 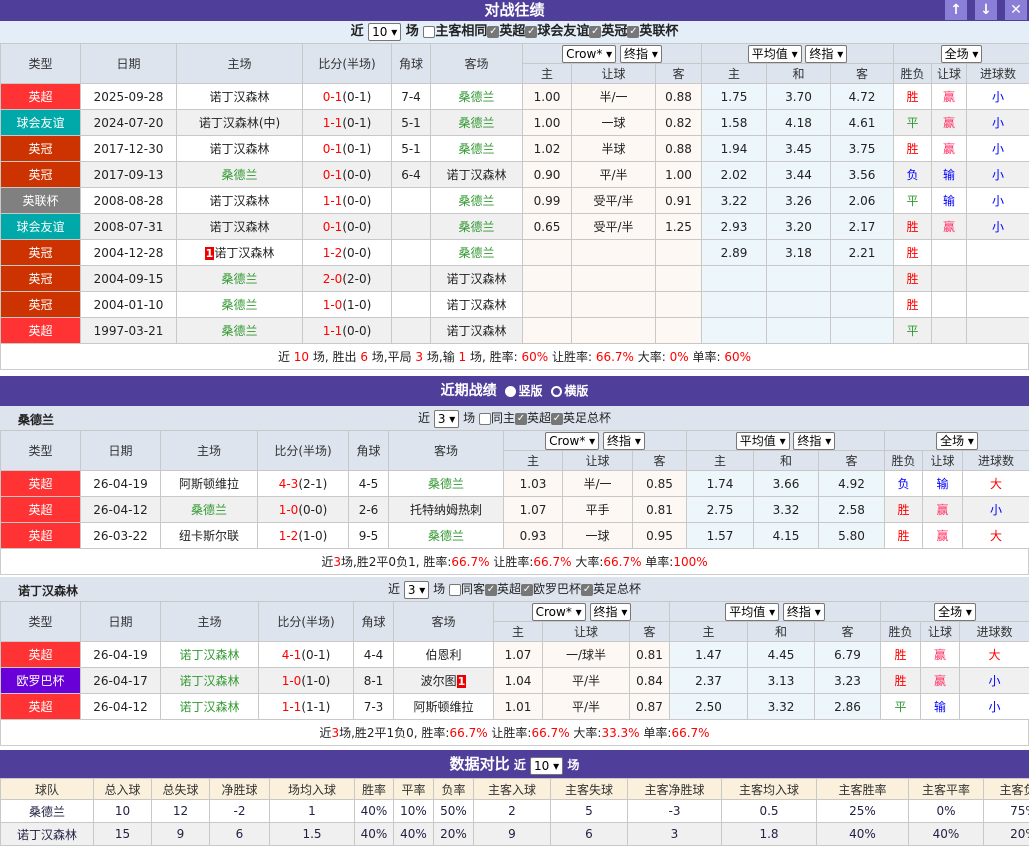 What do you see at coordinates (240, 253) in the screenshot?
I see `home-team: 1诺丁汉森林` at bounding box center [240, 253].